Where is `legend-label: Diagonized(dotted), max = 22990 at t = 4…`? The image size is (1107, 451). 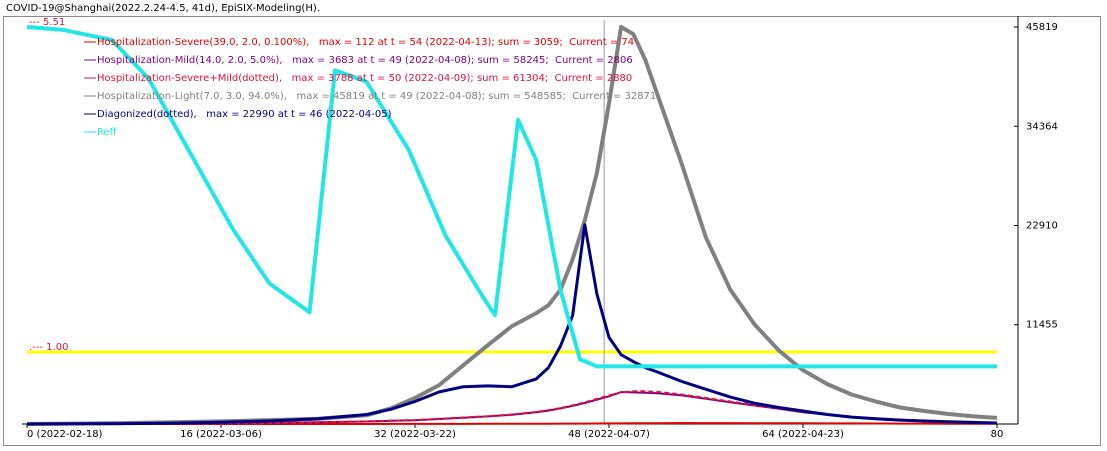 legend-label: Diagonized(dotted), max = 22990 at t = 4… is located at coordinates (244, 114).